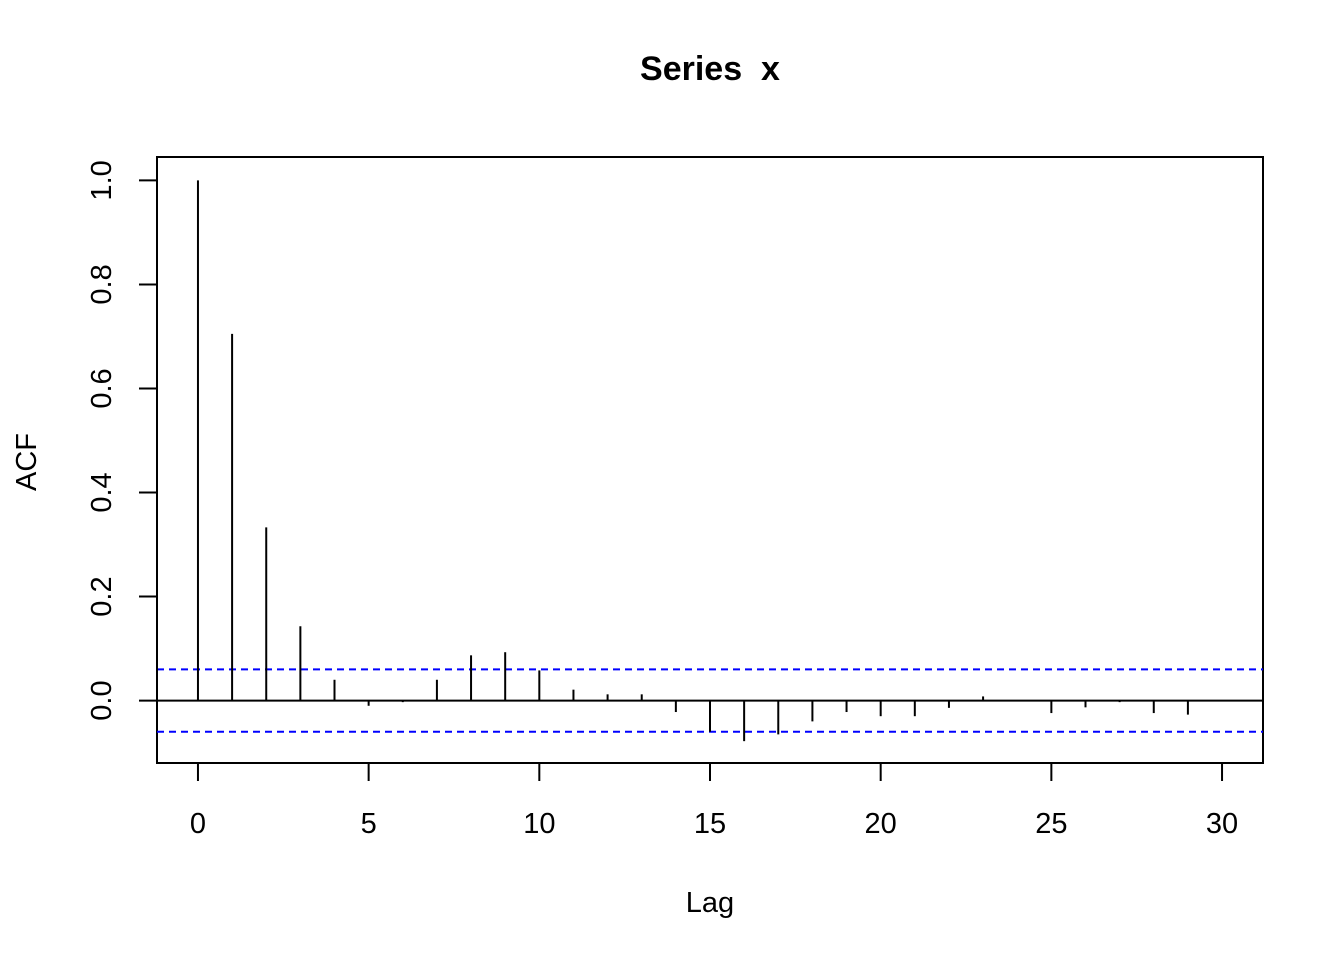  What do you see at coordinates (710, 903) in the screenshot?
I see `x-axis-label: Lag` at bounding box center [710, 903].